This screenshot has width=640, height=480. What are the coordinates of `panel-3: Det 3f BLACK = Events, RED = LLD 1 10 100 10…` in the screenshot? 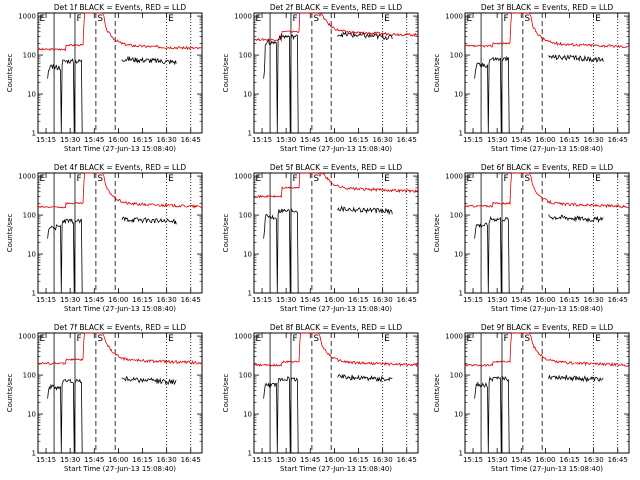 It's located at (531, 78).